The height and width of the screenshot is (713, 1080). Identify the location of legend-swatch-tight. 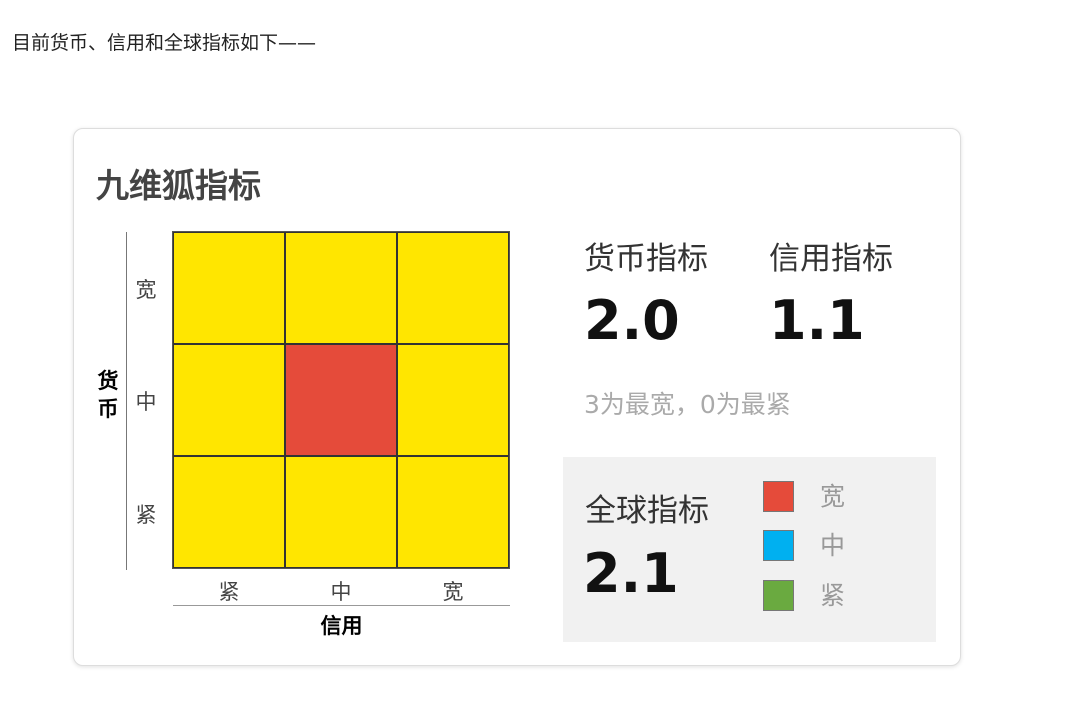
(778, 595).